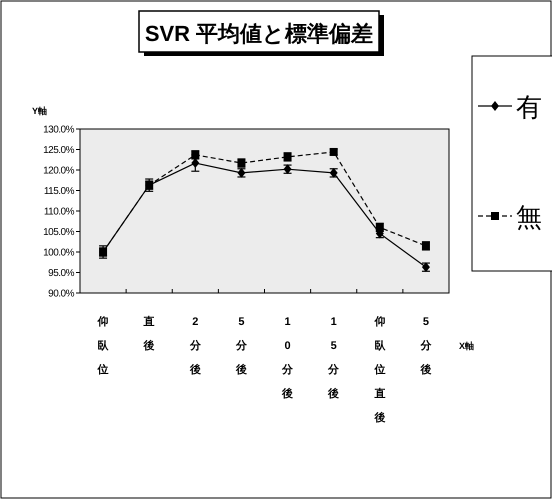  What do you see at coordinates (59, 130) in the screenshot?
I see `y-tick-label: 130.0%` at bounding box center [59, 130].